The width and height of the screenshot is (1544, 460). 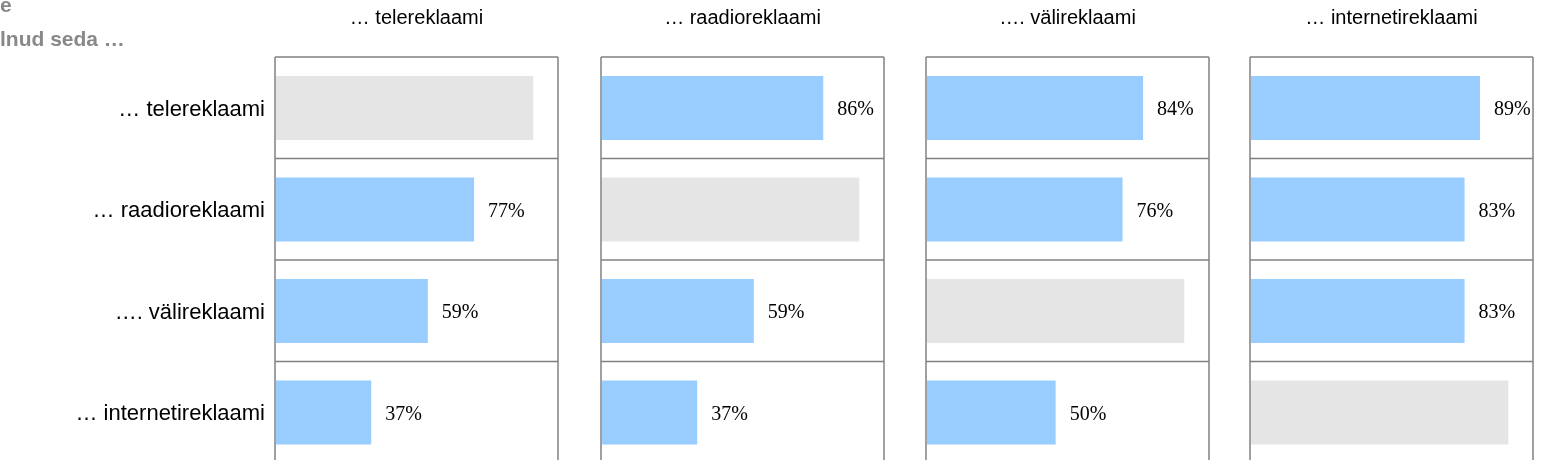 I want to click on data-label: 84%, so click(x=1175, y=108).